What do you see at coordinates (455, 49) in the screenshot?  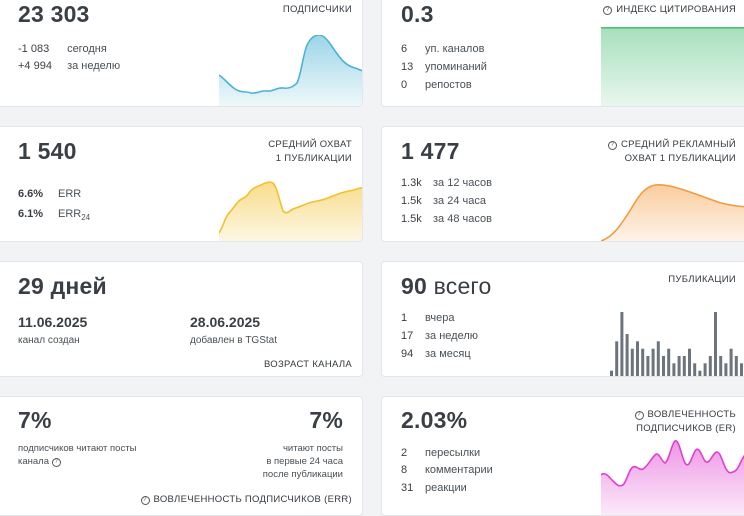 I see `citation-row-label: уп. каналов` at bounding box center [455, 49].